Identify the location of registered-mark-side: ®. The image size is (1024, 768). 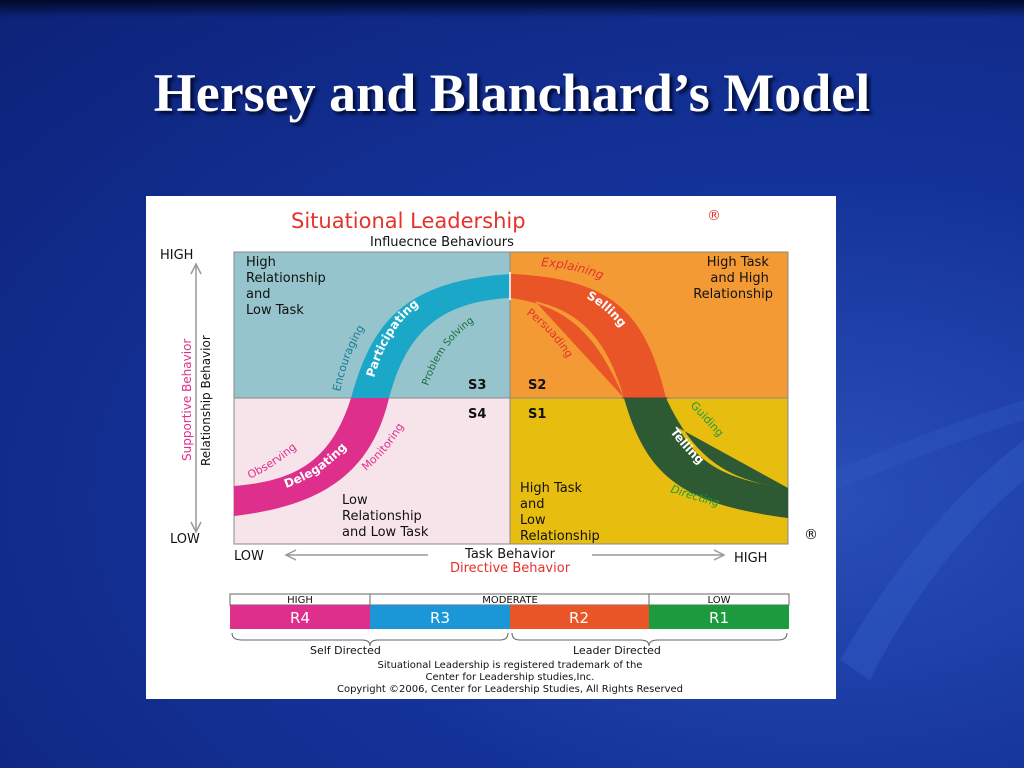
(811, 535).